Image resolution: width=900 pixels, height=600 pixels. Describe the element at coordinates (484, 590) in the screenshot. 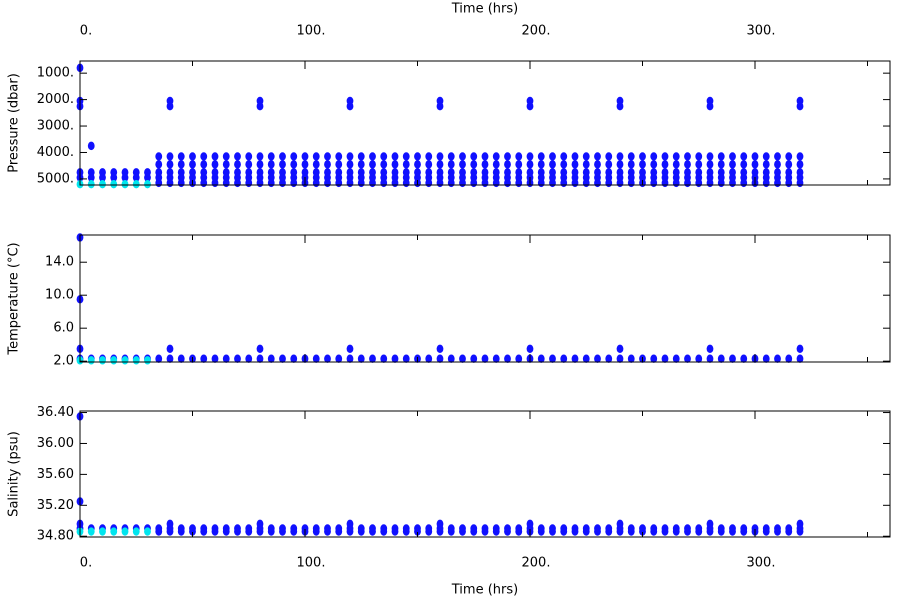

I see `x-axis-label: Time (hrs)` at that location.